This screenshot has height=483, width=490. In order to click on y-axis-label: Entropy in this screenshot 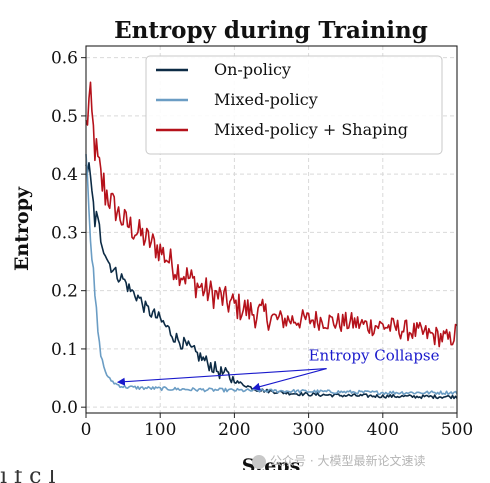, I will do `click(22, 228)`.